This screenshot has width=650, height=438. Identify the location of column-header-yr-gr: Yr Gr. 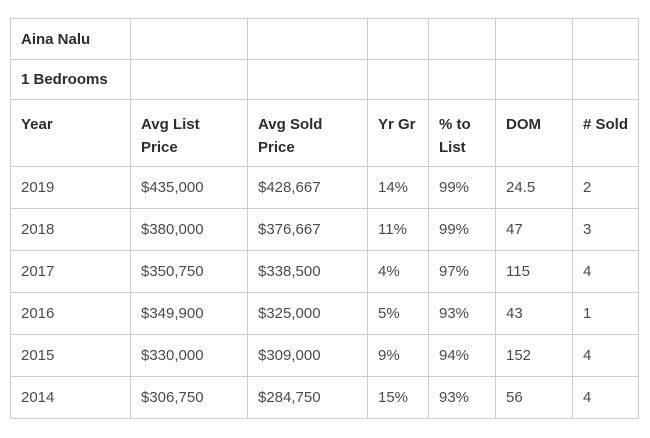
(398, 133).